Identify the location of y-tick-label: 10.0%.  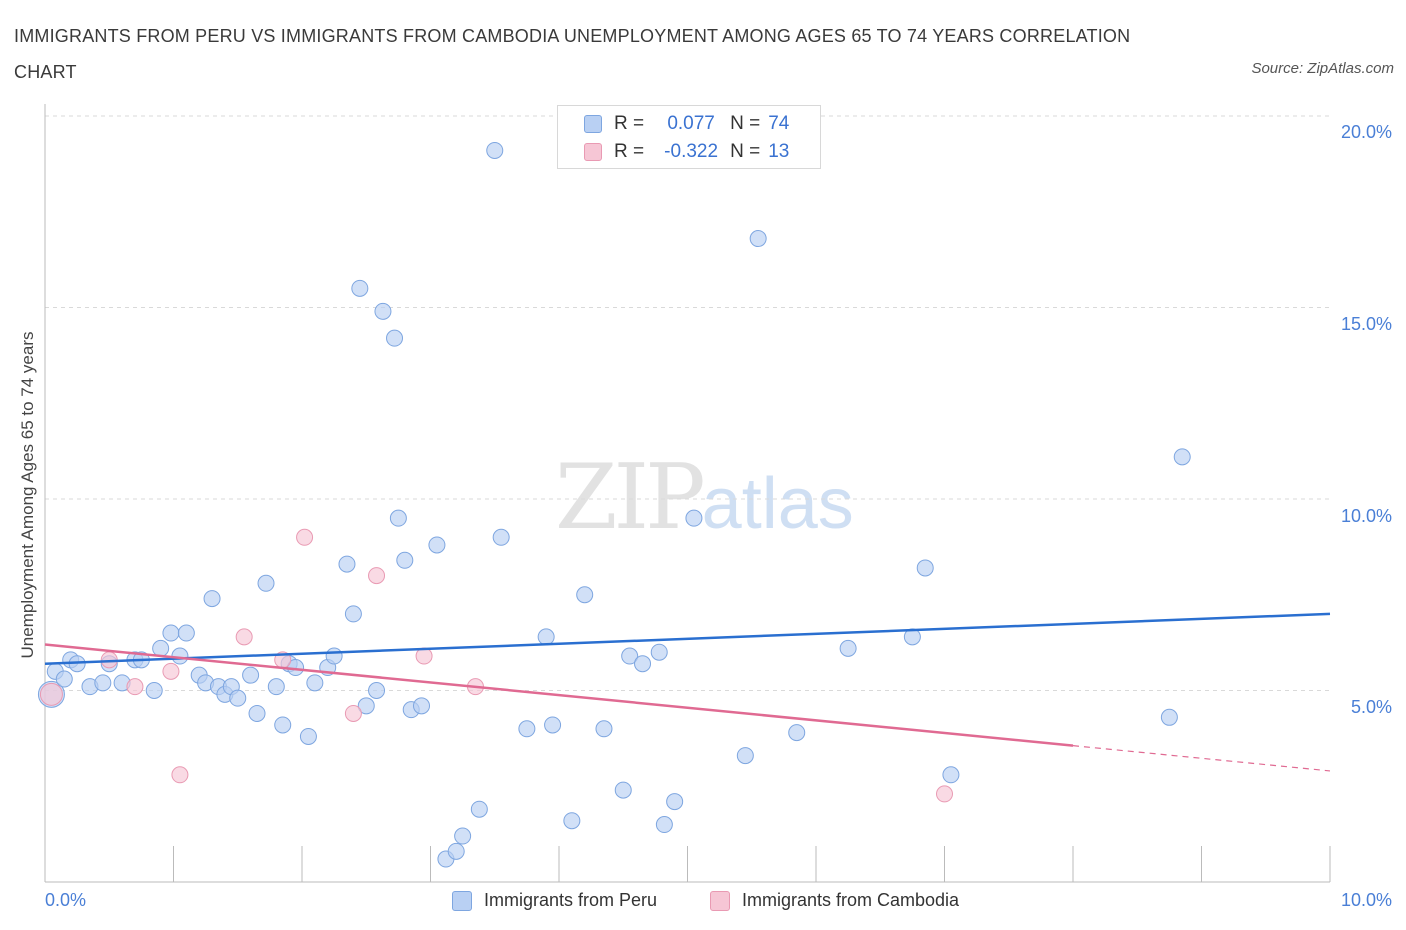
(1366, 516).